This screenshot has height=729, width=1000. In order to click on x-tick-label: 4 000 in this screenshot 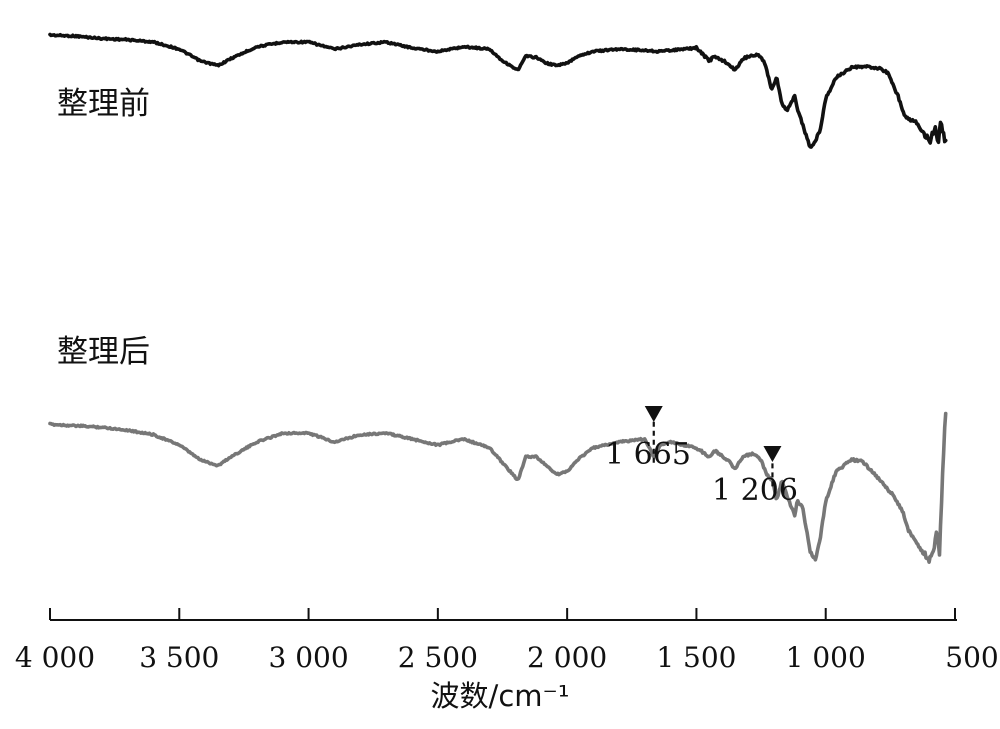, I will do `click(55, 657)`.